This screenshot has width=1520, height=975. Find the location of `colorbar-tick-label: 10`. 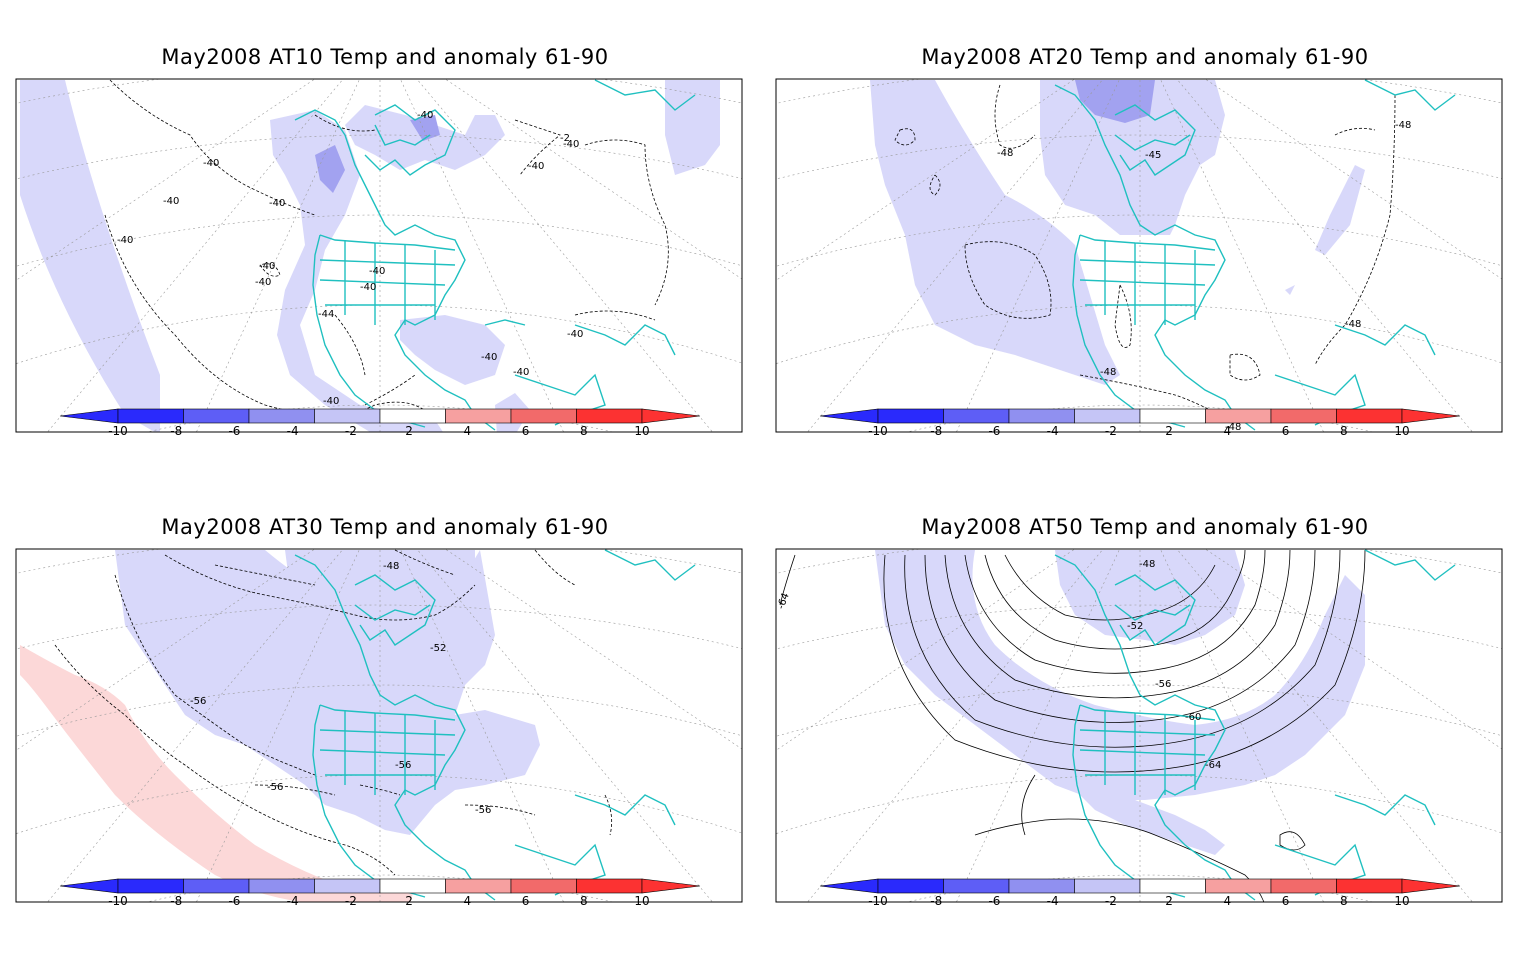

colorbar-tick-label: 10 is located at coordinates (641, 431).